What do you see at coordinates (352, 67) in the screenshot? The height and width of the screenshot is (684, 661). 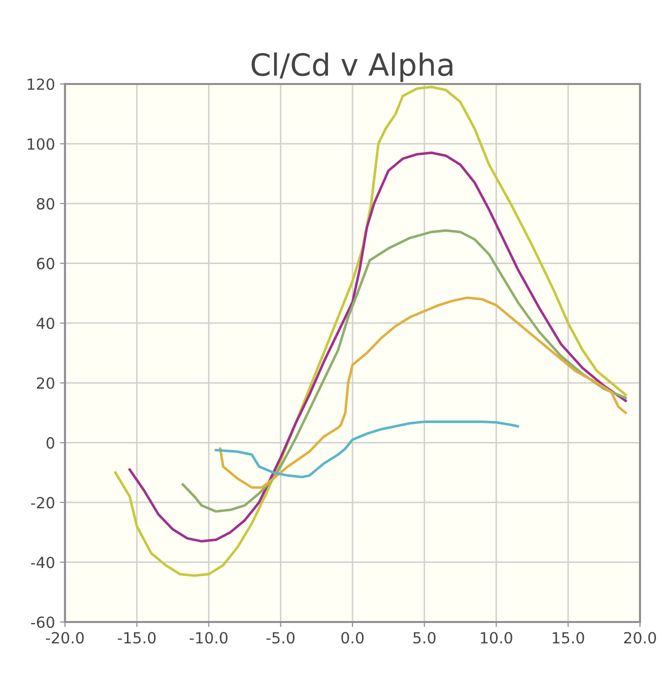 I see `chart-title: Cl/Cd v Alpha` at bounding box center [352, 67].